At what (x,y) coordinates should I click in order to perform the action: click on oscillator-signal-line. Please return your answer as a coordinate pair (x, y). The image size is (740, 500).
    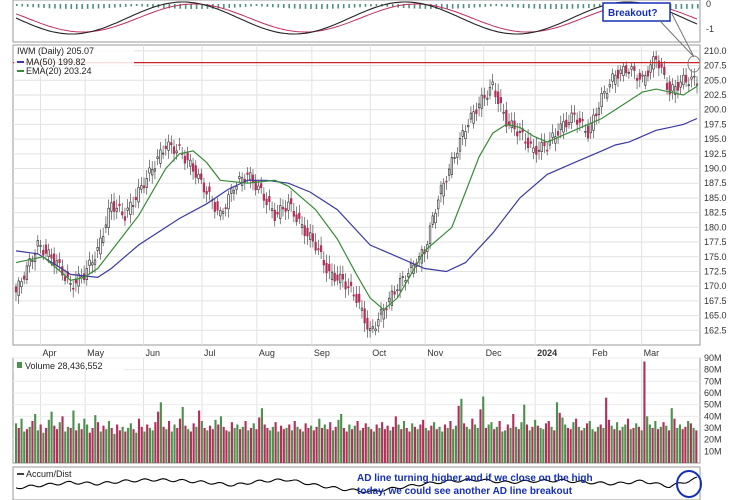
    Looking at the image, I should click on (356, 18).